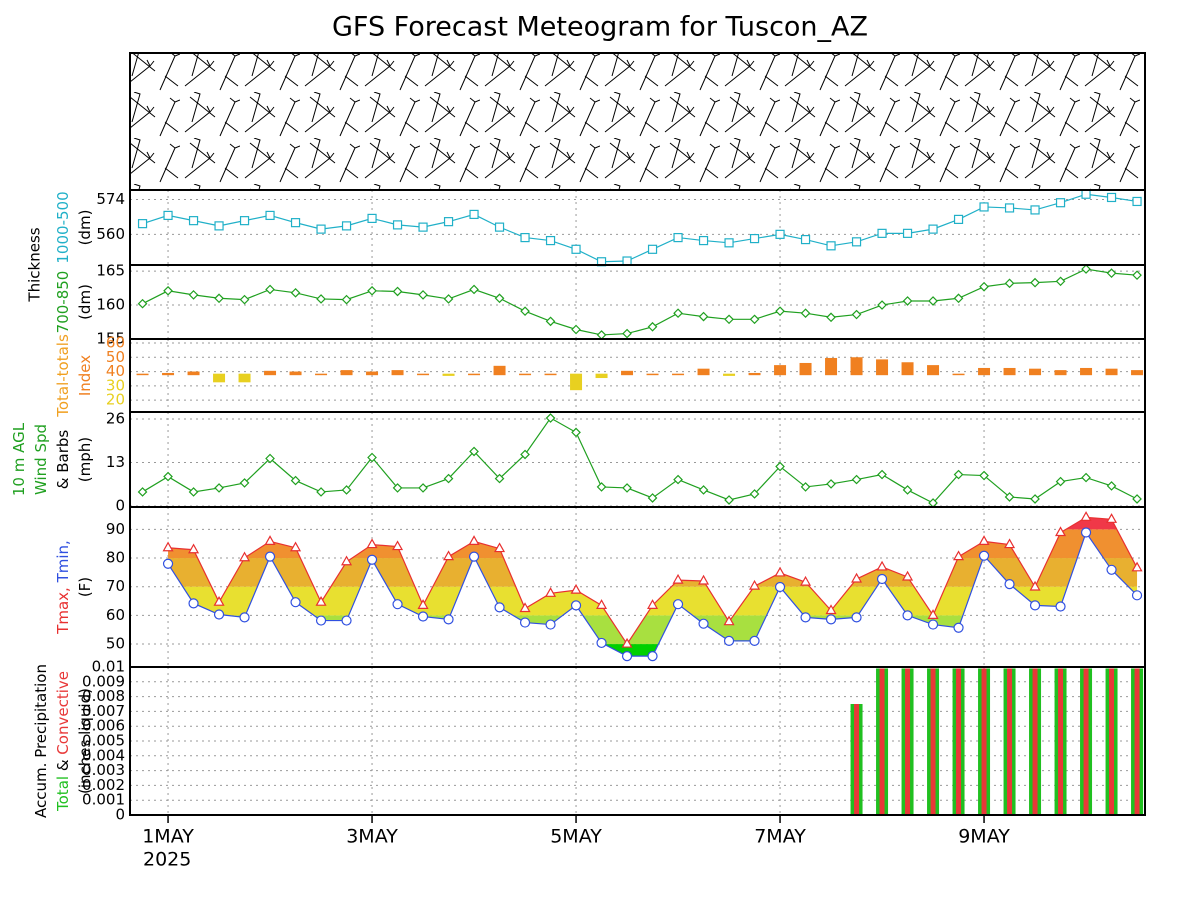 Image resolution: width=1200 pixels, height=904 pixels. I want to click on y-axis-label: Index, so click(85, 375).